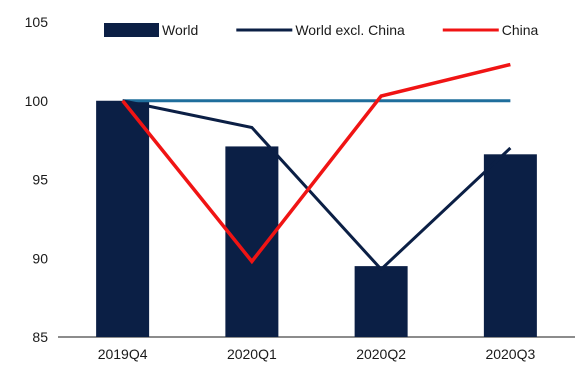 This screenshot has width=582, height=368. What do you see at coordinates (510, 354) in the screenshot?
I see `x-tick-label-2020Q3: 2020Q3` at bounding box center [510, 354].